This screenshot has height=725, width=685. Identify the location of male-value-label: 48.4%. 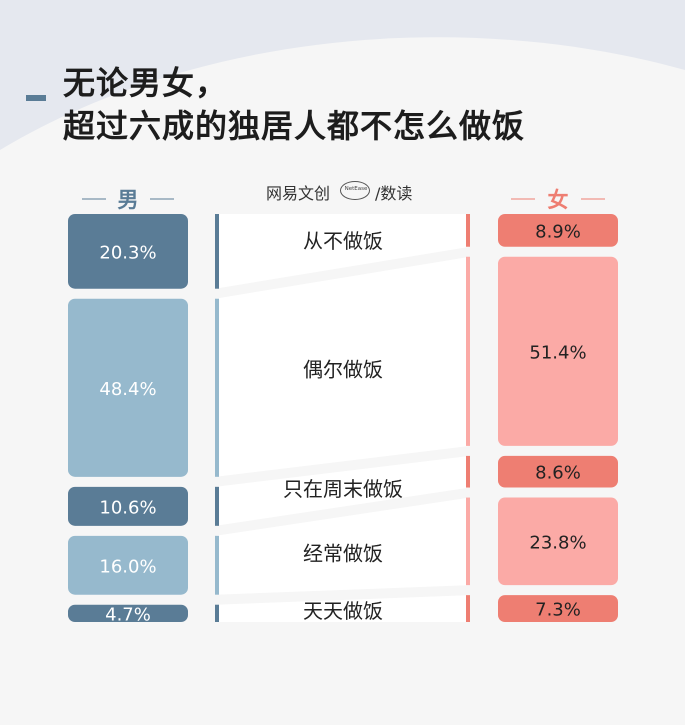
(127, 389).